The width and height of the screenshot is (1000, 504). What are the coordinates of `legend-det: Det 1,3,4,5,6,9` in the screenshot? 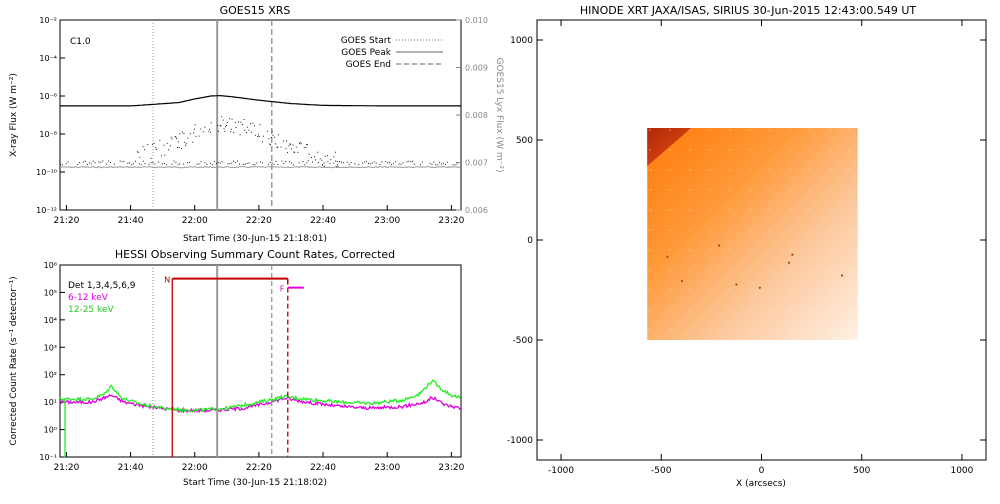 It's located at (102, 286).